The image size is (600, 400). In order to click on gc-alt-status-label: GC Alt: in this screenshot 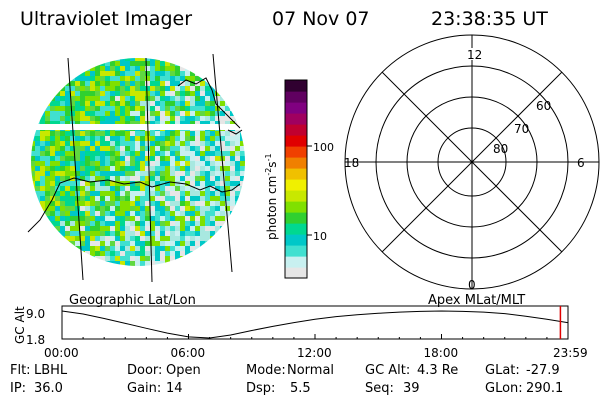, I will do `click(388, 370)`.